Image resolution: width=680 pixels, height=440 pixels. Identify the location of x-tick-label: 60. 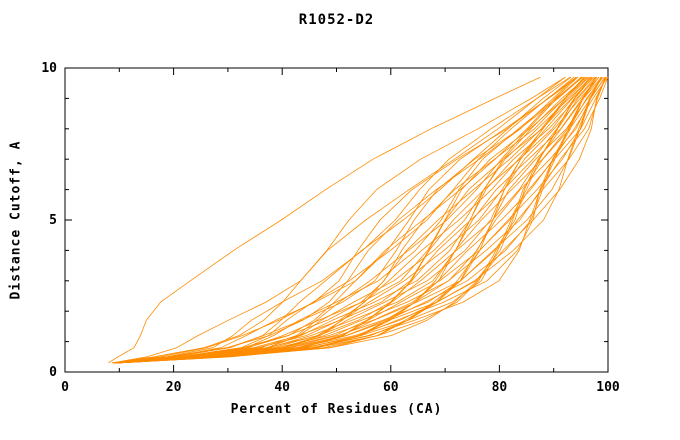
(391, 387).